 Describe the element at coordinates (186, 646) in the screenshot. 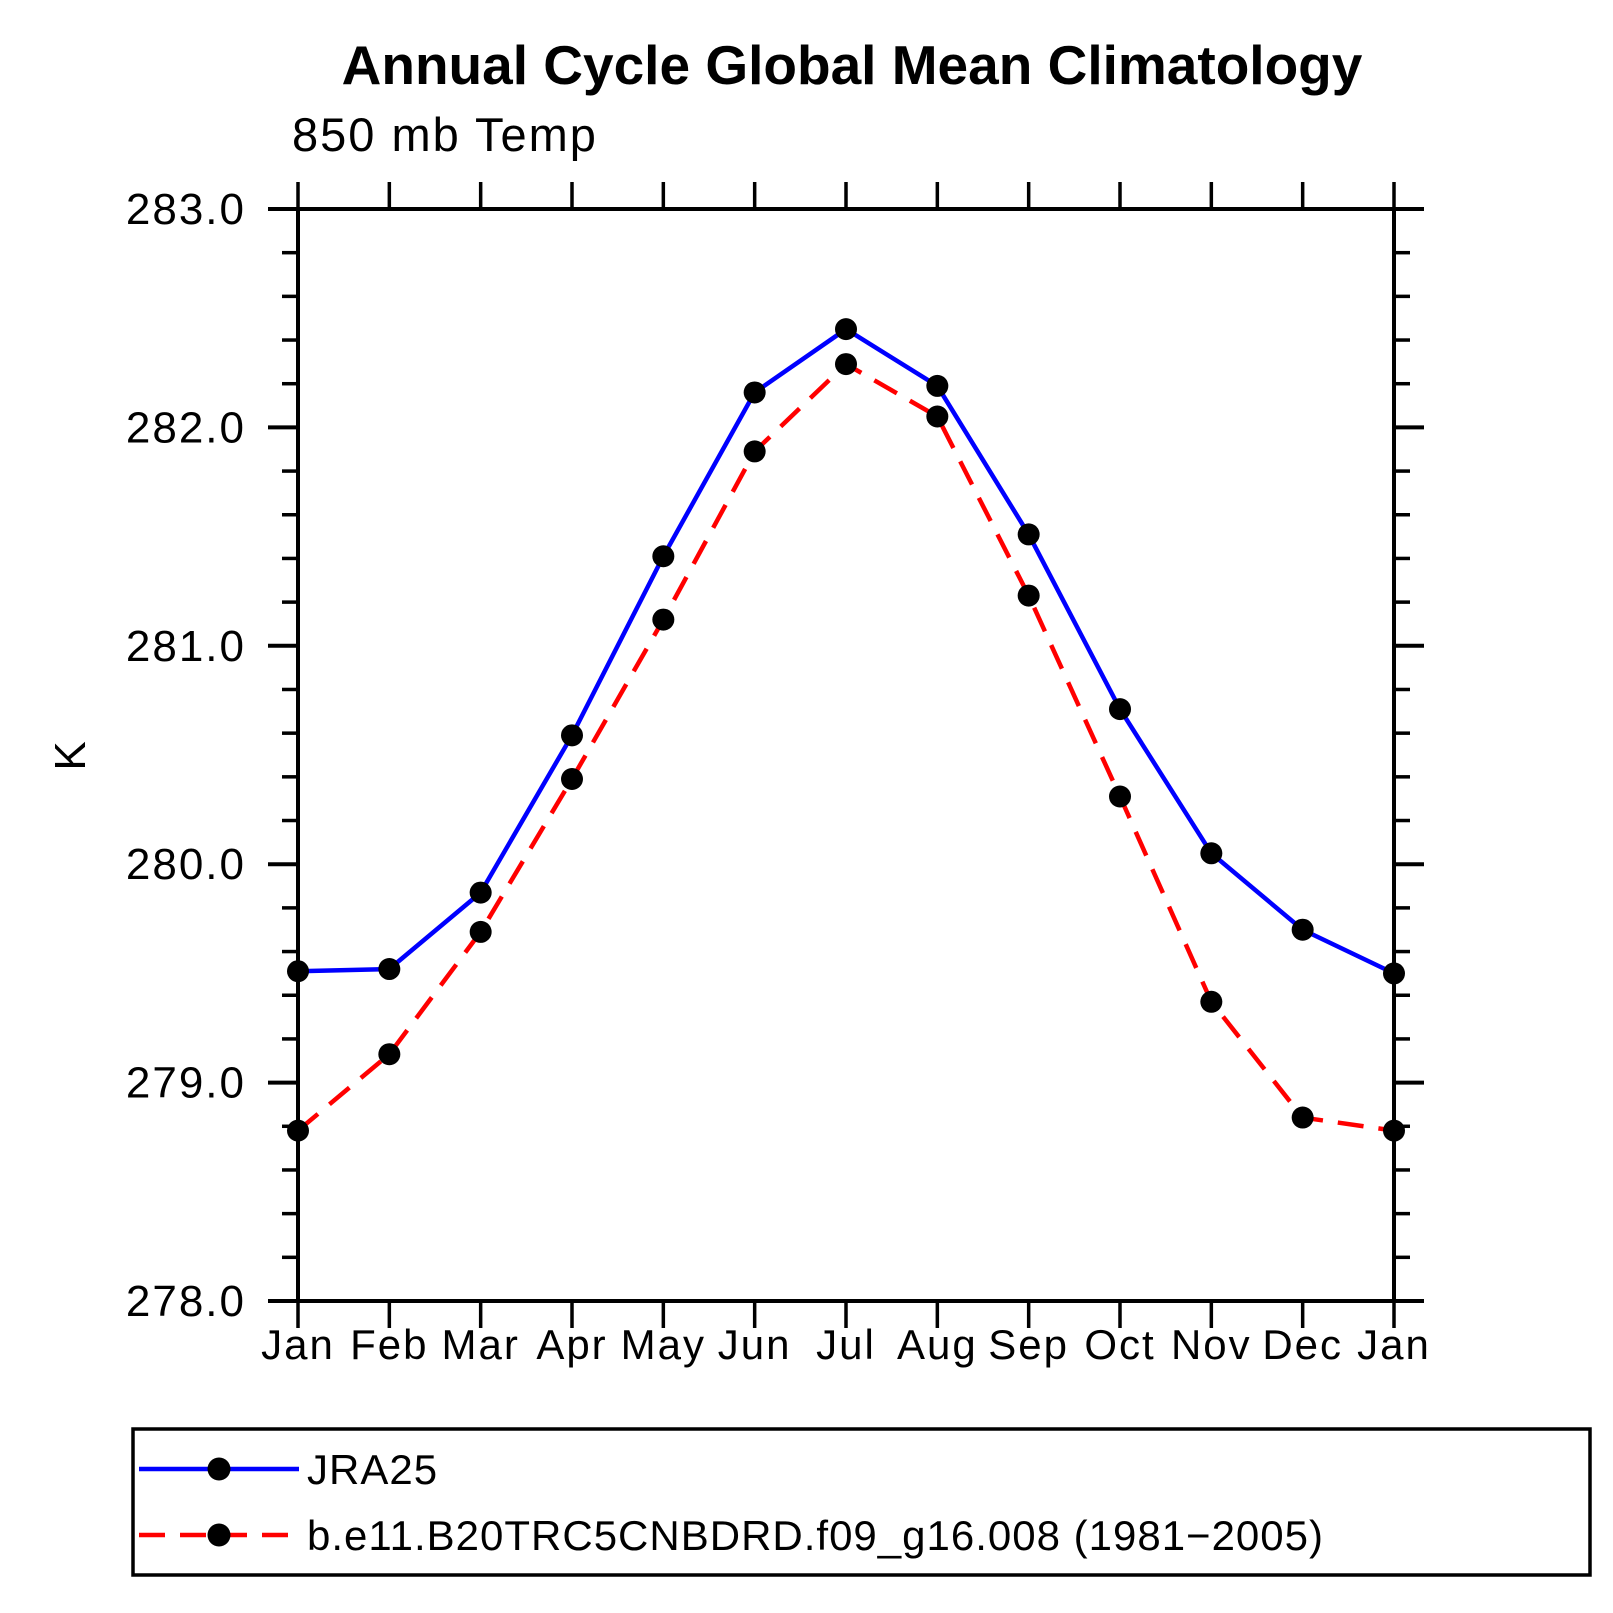

I see `y-tick-label: 281.0` at that location.